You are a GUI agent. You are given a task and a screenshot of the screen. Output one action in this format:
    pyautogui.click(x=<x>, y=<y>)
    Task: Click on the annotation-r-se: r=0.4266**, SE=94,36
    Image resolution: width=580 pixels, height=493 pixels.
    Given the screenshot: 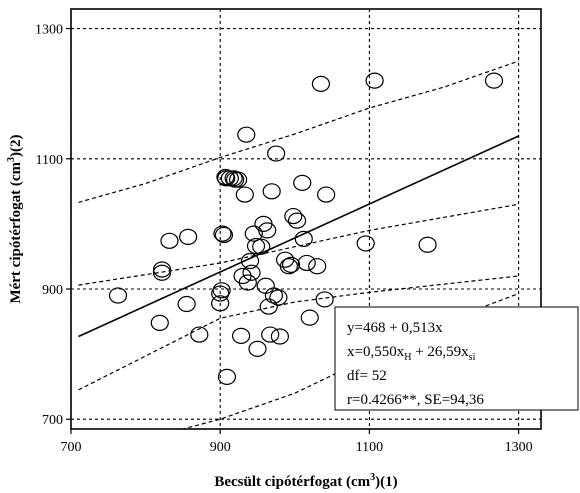 What is the action you would take?
    pyautogui.click(x=415, y=400)
    